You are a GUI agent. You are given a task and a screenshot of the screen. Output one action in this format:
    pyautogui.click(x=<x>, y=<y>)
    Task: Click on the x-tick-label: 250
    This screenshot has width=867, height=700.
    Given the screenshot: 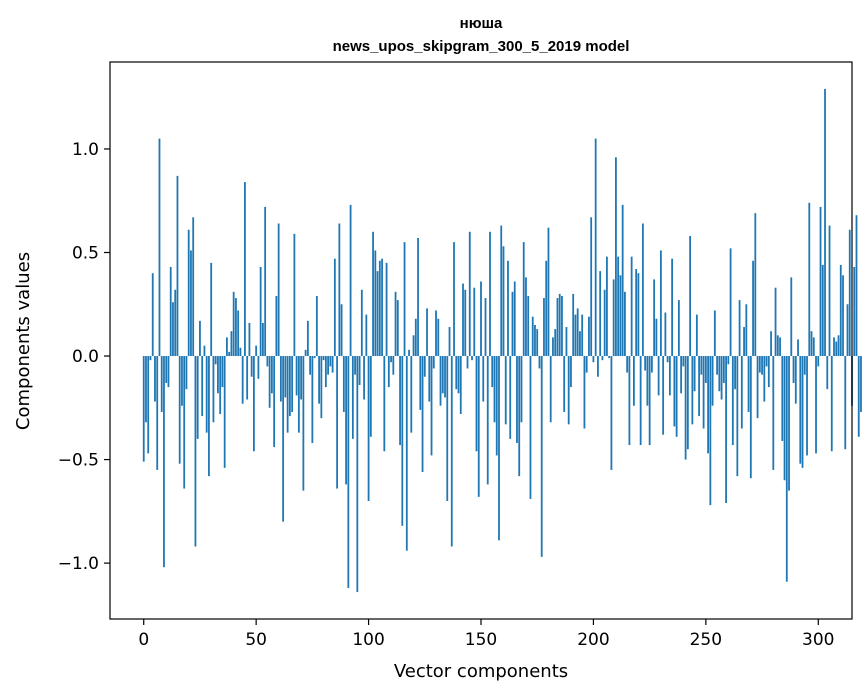 What is the action you would take?
    pyautogui.click(x=706, y=640)
    